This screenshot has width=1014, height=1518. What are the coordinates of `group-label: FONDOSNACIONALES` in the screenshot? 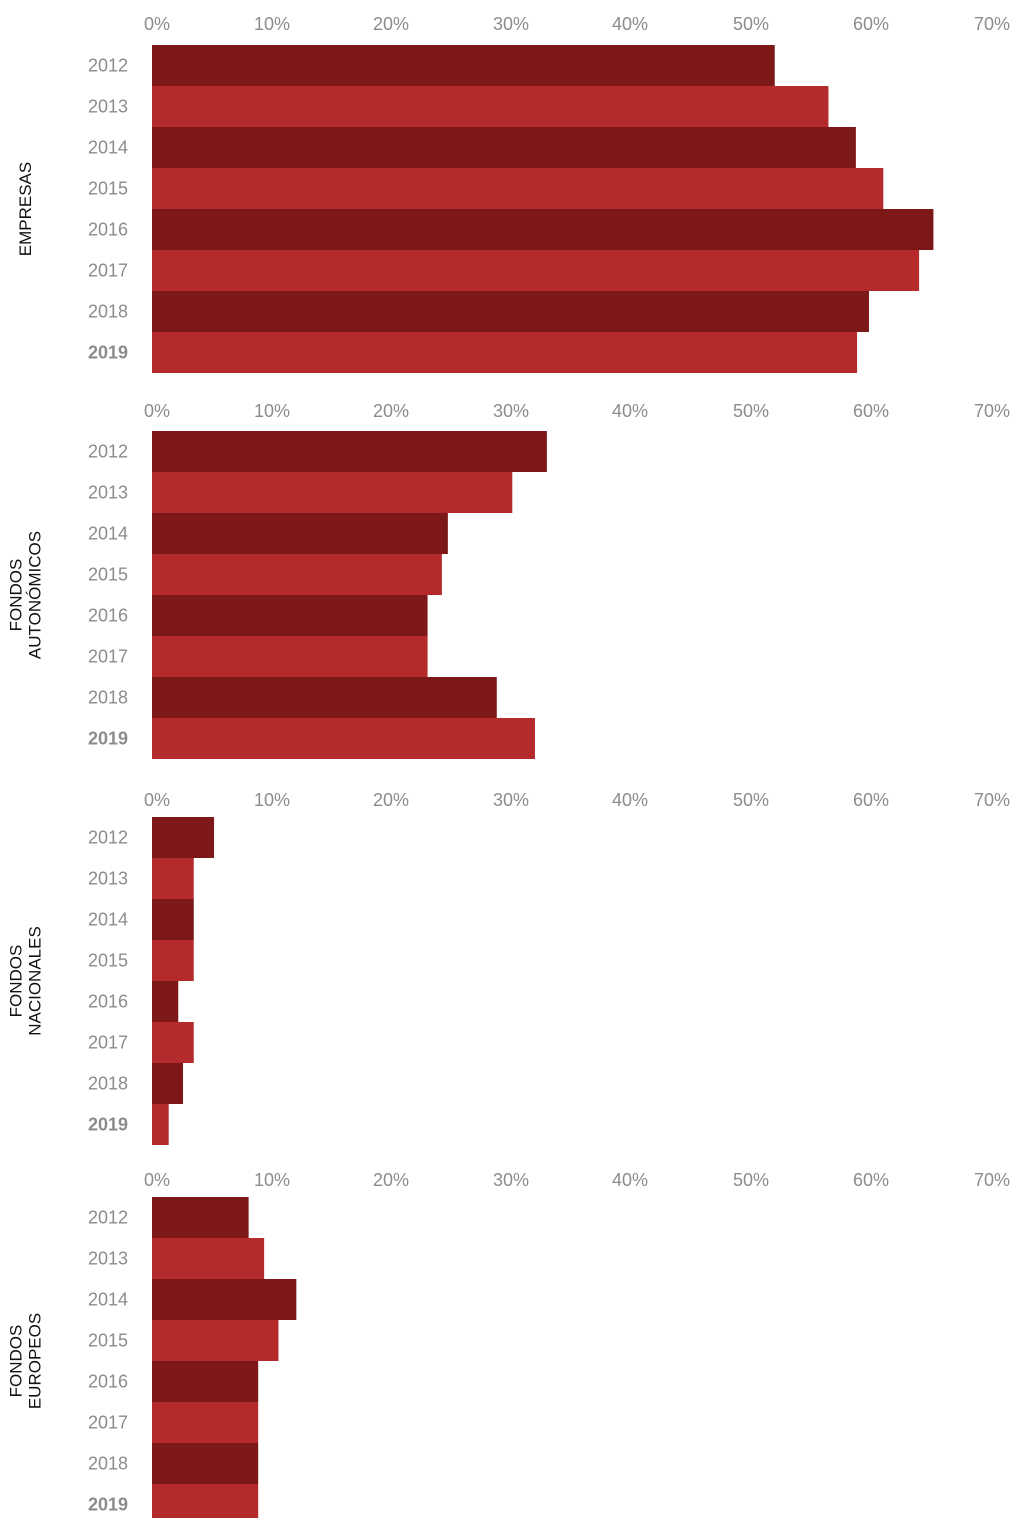 It's located at (26, 981).